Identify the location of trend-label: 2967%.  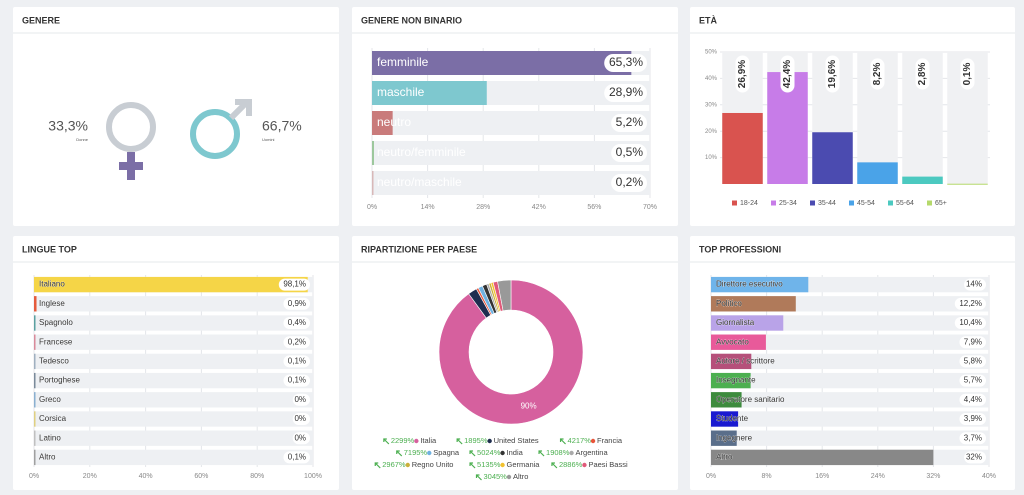
(394, 464).